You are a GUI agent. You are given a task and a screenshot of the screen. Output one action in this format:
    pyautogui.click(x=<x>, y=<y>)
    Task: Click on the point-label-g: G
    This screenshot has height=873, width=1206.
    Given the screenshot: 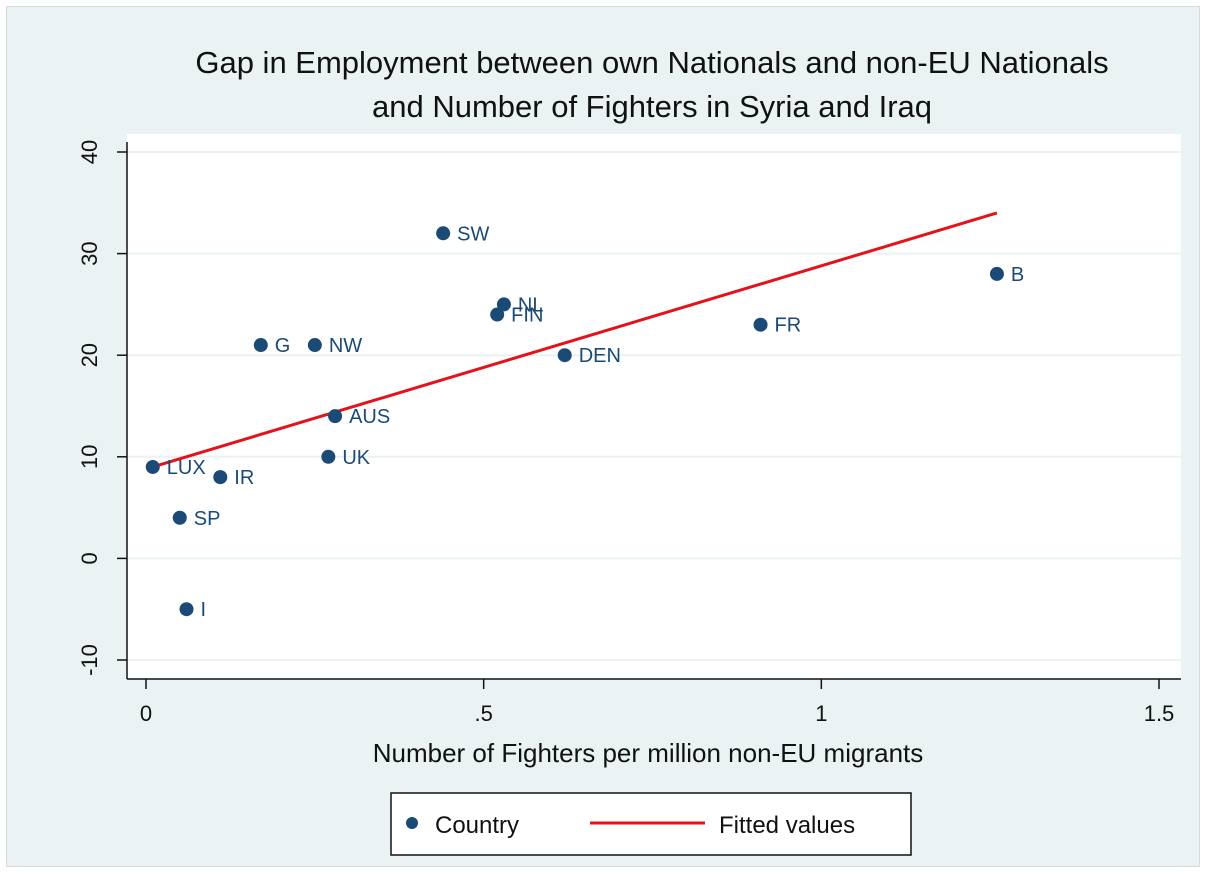 What is the action you would take?
    pyautogui.click(x=283, y=346)
    